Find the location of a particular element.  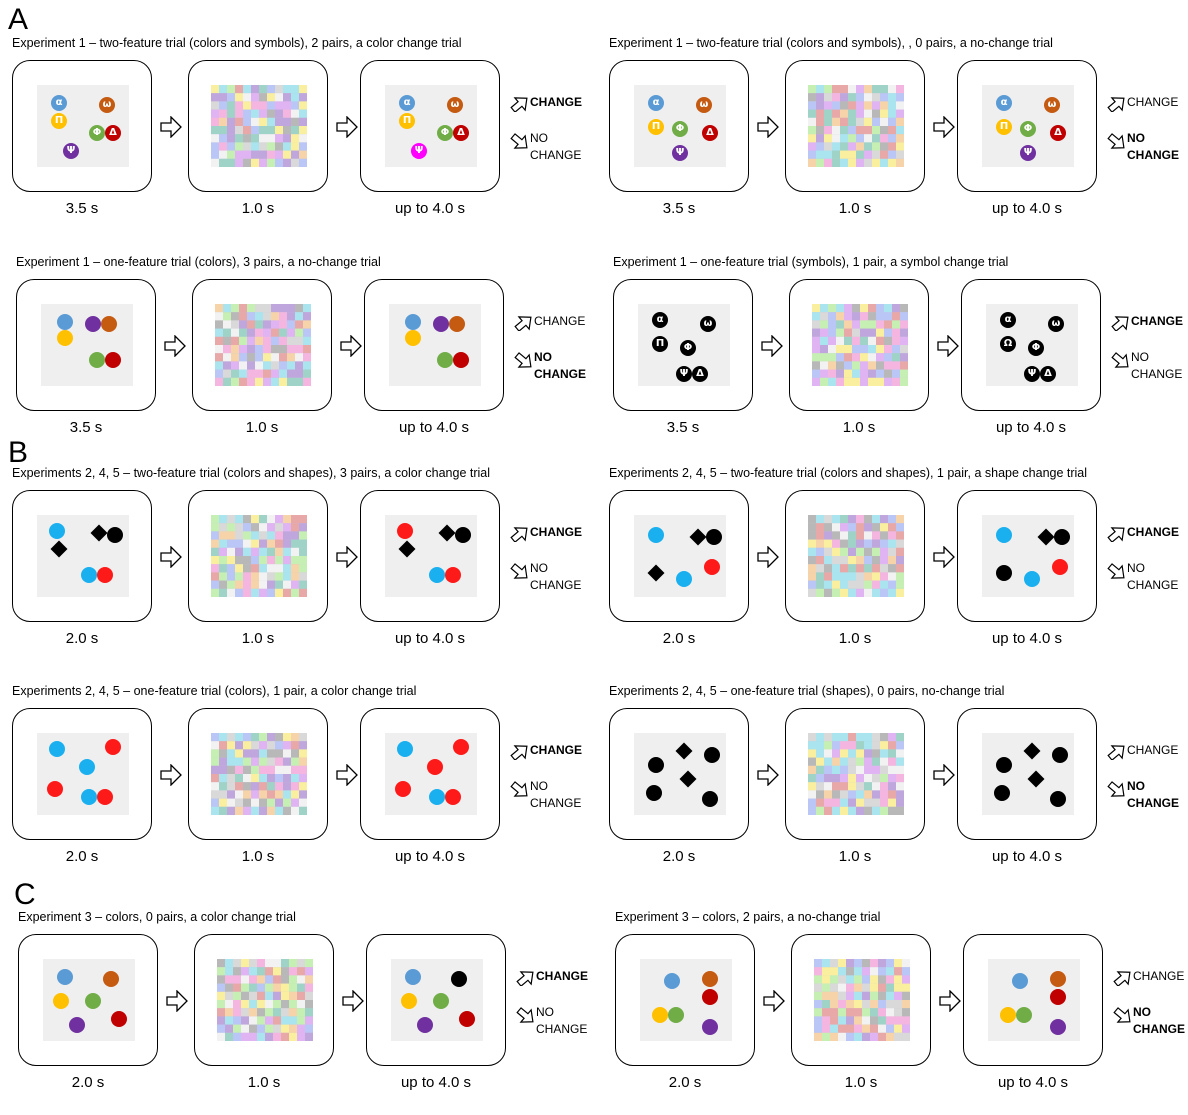

stimulus-symbol-circle: Π is located at coordinates (1004, 127).